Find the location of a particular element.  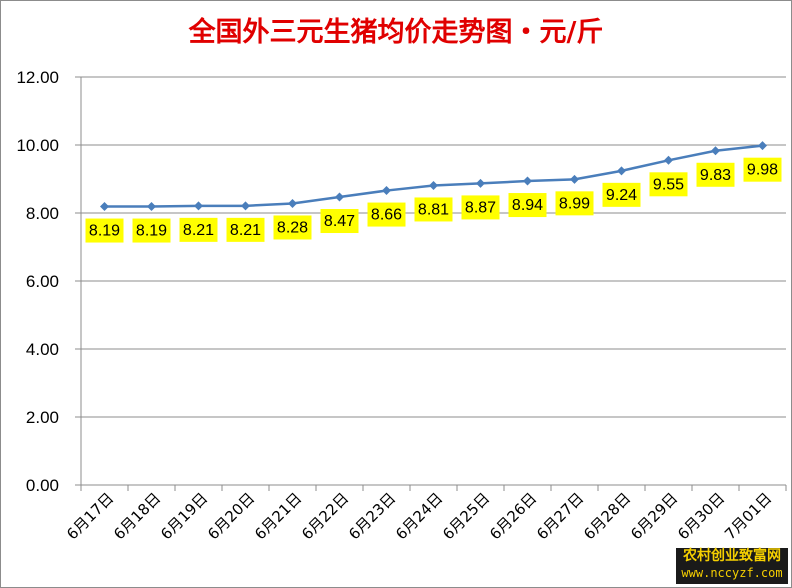

data-label: 8.47 is located at coordinates (339, 221).